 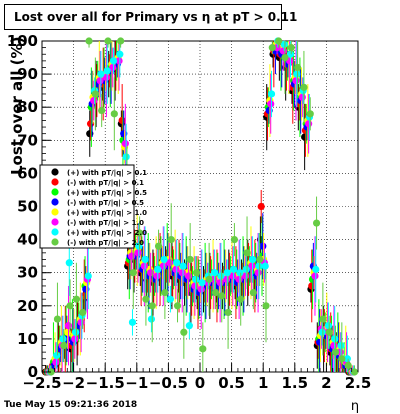 What do you see at coordinates (231, 383) in the screenshot?
I see `x-tick-label: 0.5` at bounding box center [231, 383].